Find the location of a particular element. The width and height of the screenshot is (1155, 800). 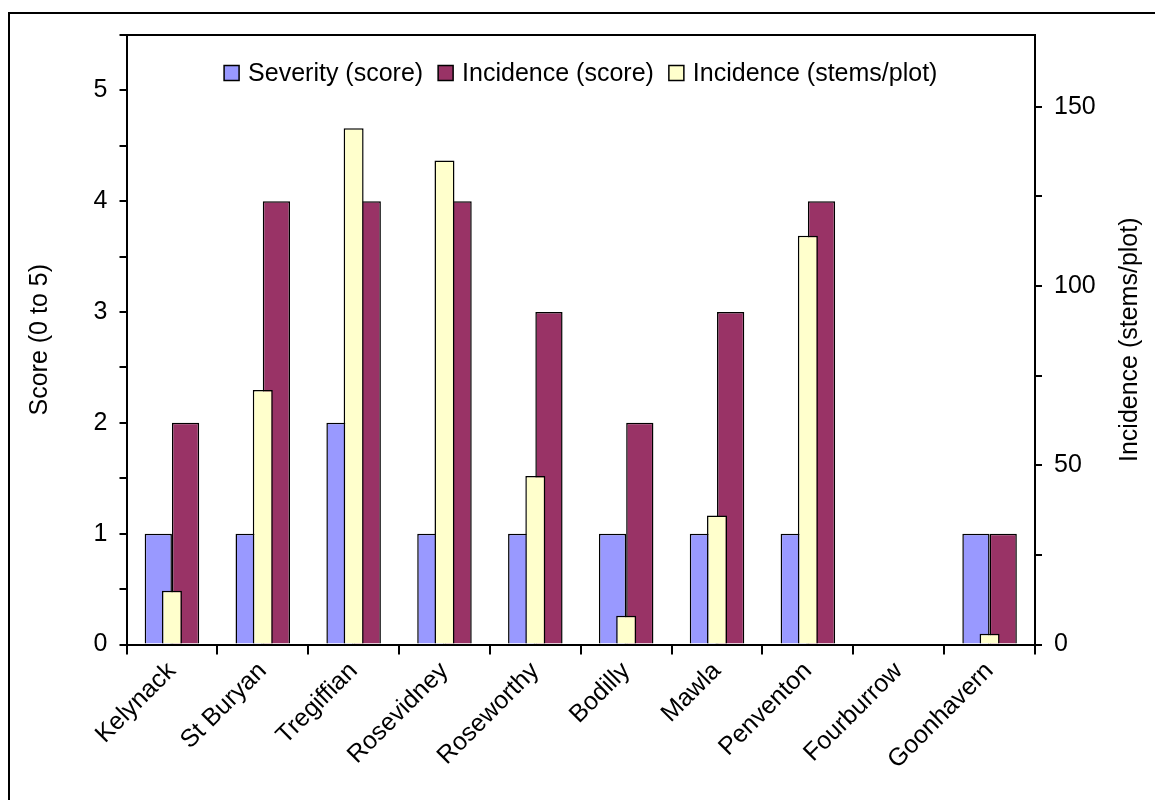

legend-label: Severity (score) is located at coordinates (336, 71).